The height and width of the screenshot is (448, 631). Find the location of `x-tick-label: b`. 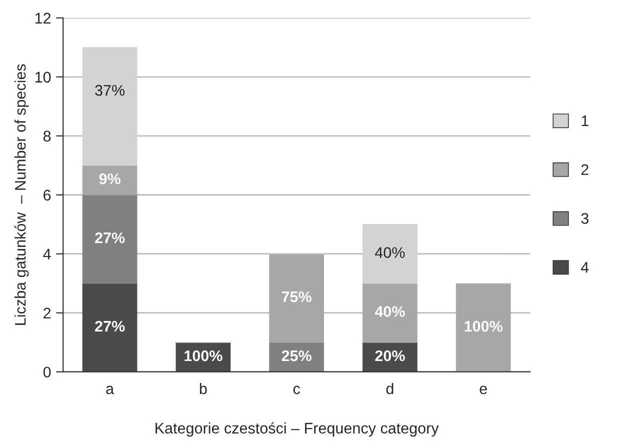

x-tick-label: b is located at coordinates (203, 388).